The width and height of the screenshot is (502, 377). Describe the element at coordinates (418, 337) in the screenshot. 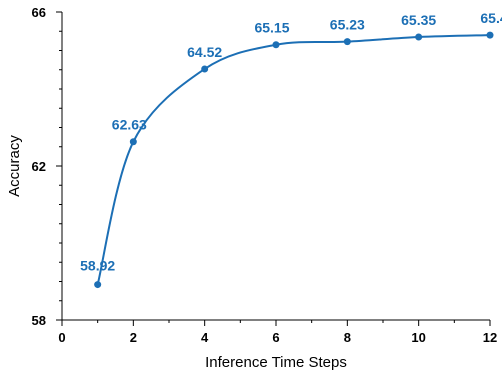

I see `x-tick-label: 10` at that location.